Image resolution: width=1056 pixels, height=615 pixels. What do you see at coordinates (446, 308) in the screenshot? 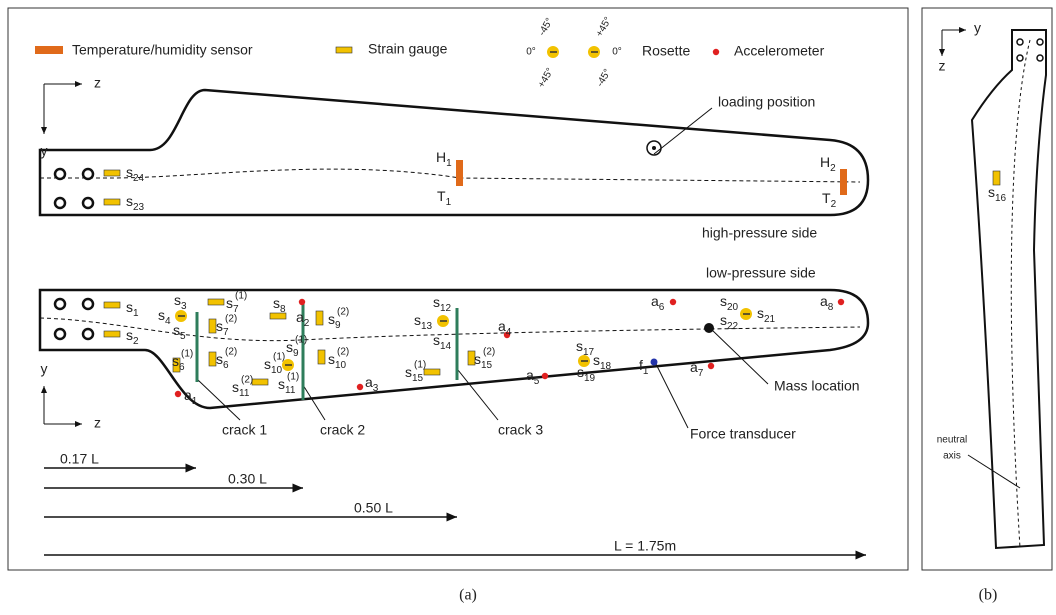
I see `label-sub: 12` at bounding box center [446, 308].